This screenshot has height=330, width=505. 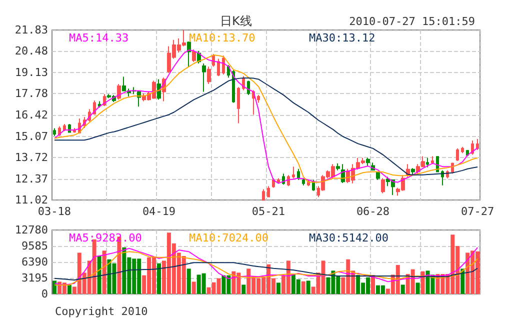 I want to click on x-tick-label: 03-18, so click(x=55, y=211).